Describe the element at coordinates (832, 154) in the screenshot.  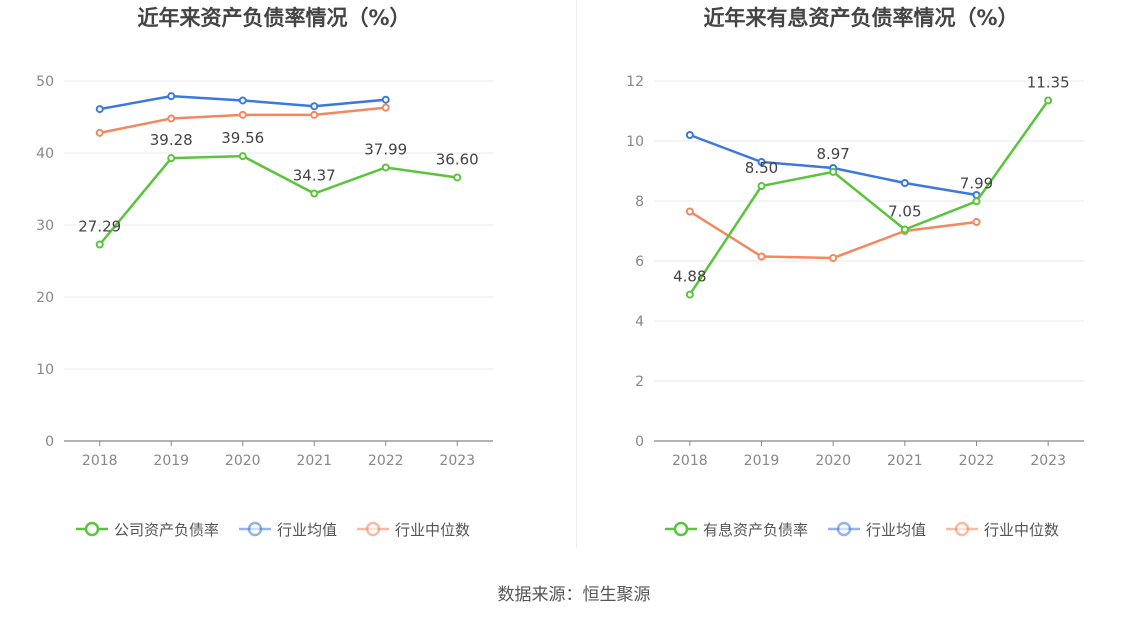
I see `data-label: 8.97` at that location.